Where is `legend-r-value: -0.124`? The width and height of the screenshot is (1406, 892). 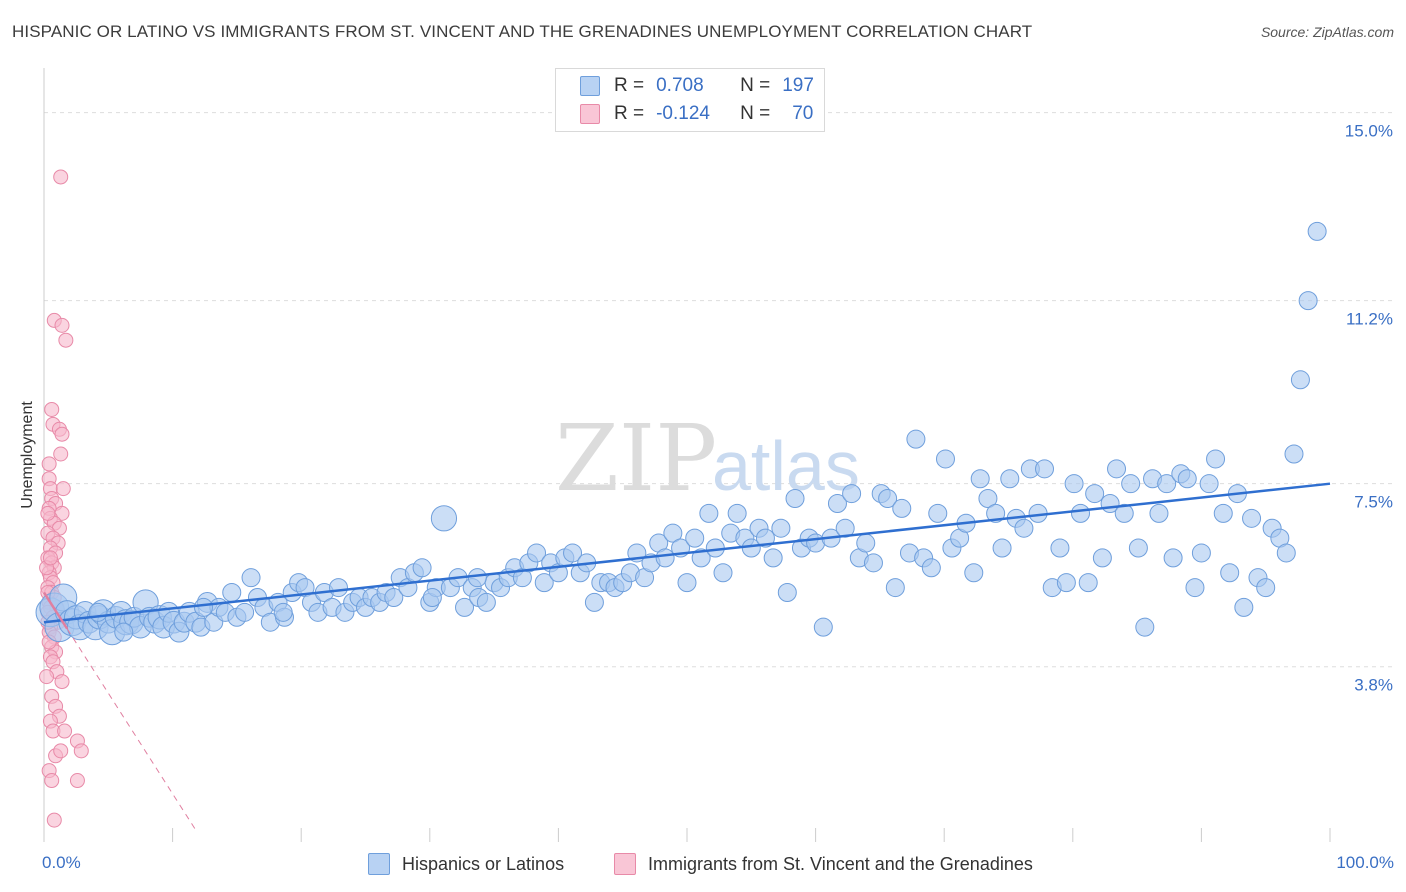 legend-r-value: -0.124 is located at coordinates (683, 113).